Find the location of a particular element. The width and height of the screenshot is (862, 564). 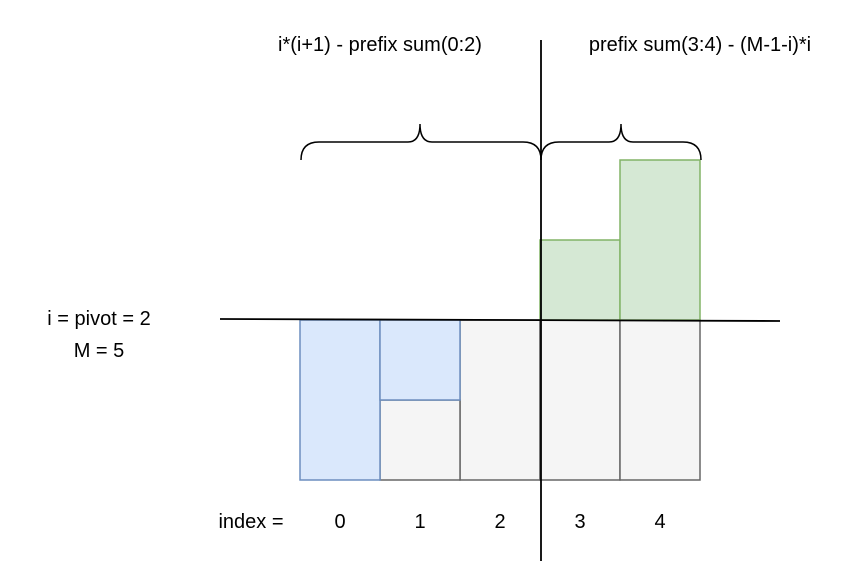

column-0-blue is located at coordinates (340, 400).